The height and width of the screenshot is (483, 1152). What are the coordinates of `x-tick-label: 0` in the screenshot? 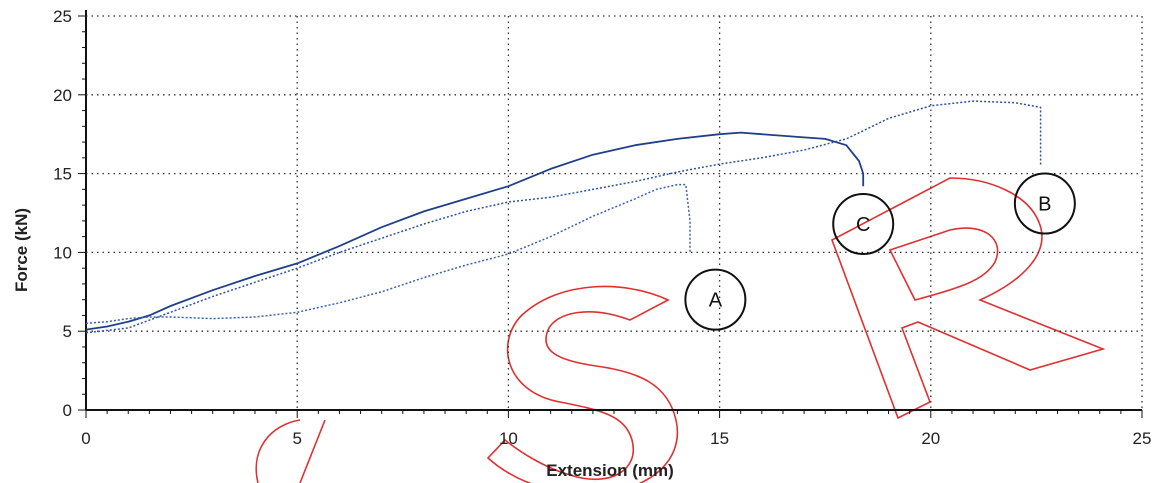 It's located at (85, 438).